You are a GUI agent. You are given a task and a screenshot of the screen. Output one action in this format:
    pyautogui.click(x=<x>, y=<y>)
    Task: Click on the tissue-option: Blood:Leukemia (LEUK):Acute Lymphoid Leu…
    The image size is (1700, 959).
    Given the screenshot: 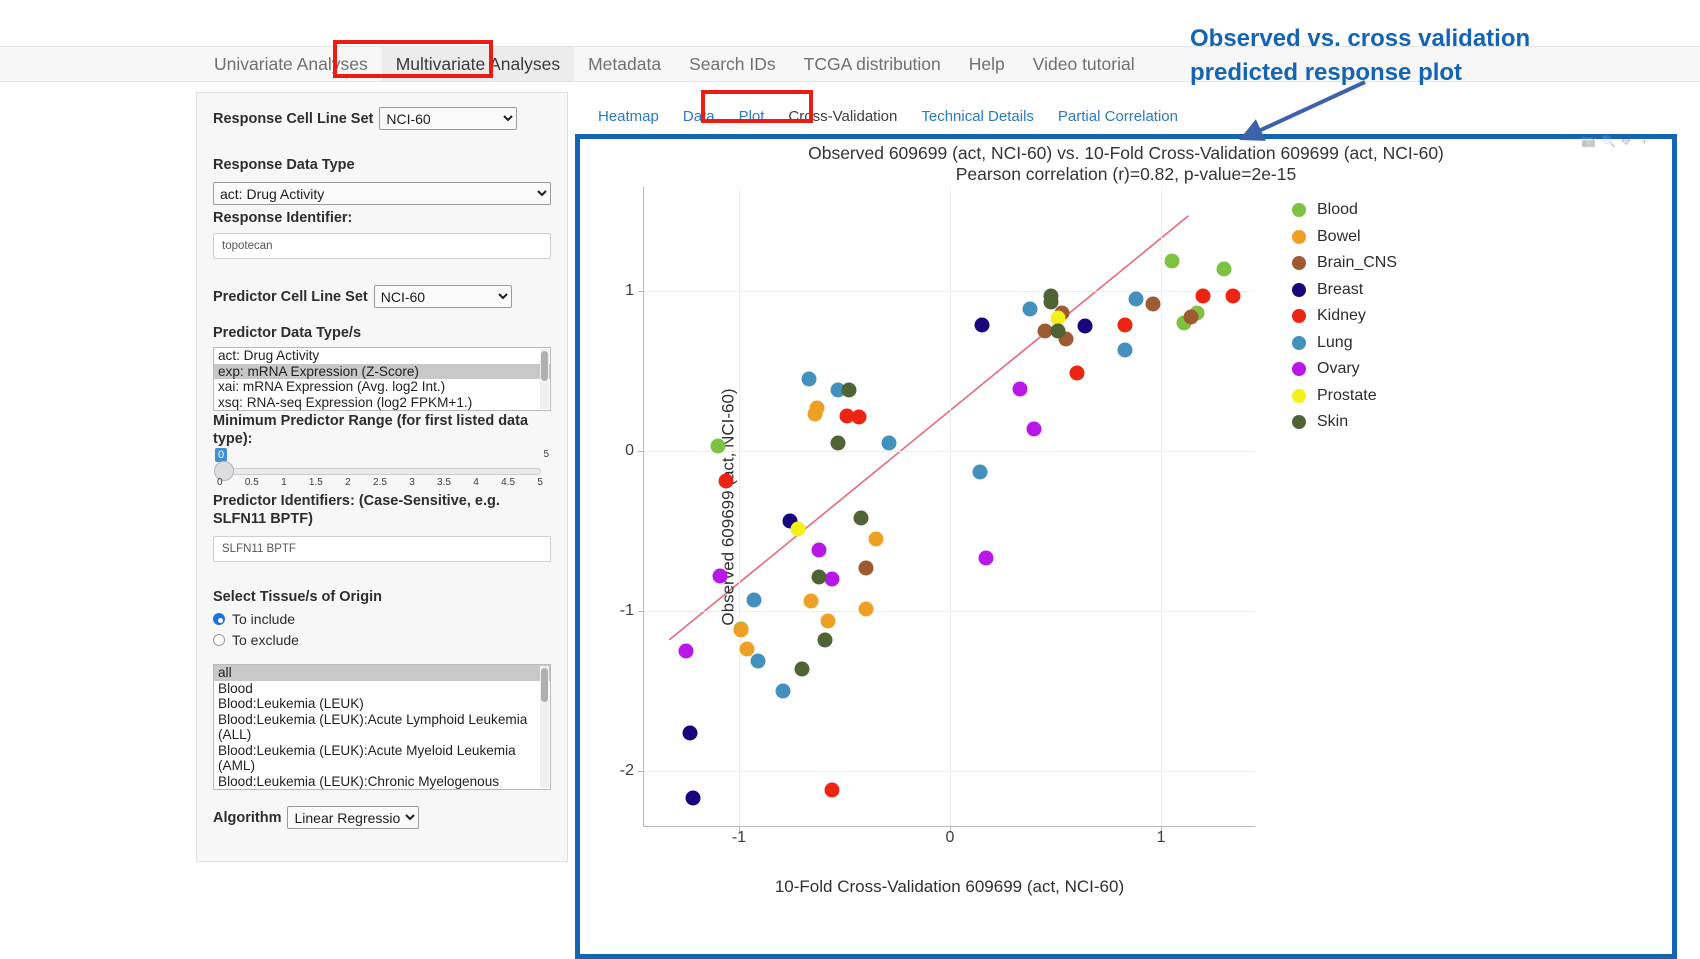 What is the action you would take?
    pyautogui.click(x=373, y=727)
    